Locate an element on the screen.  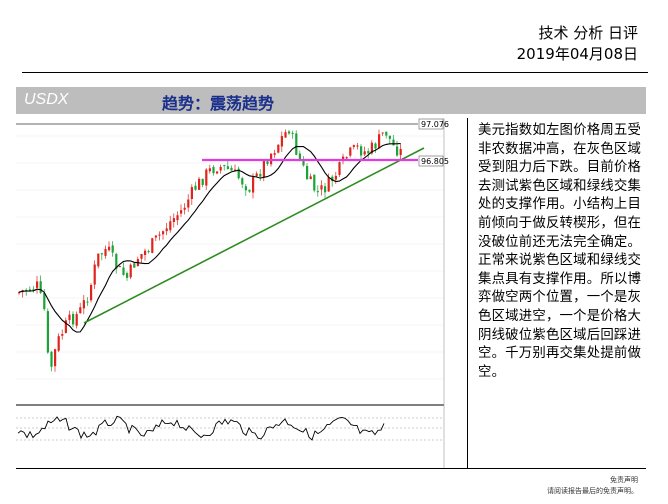
price-label-upper: 97.076 is located at coordinates (435, 124).